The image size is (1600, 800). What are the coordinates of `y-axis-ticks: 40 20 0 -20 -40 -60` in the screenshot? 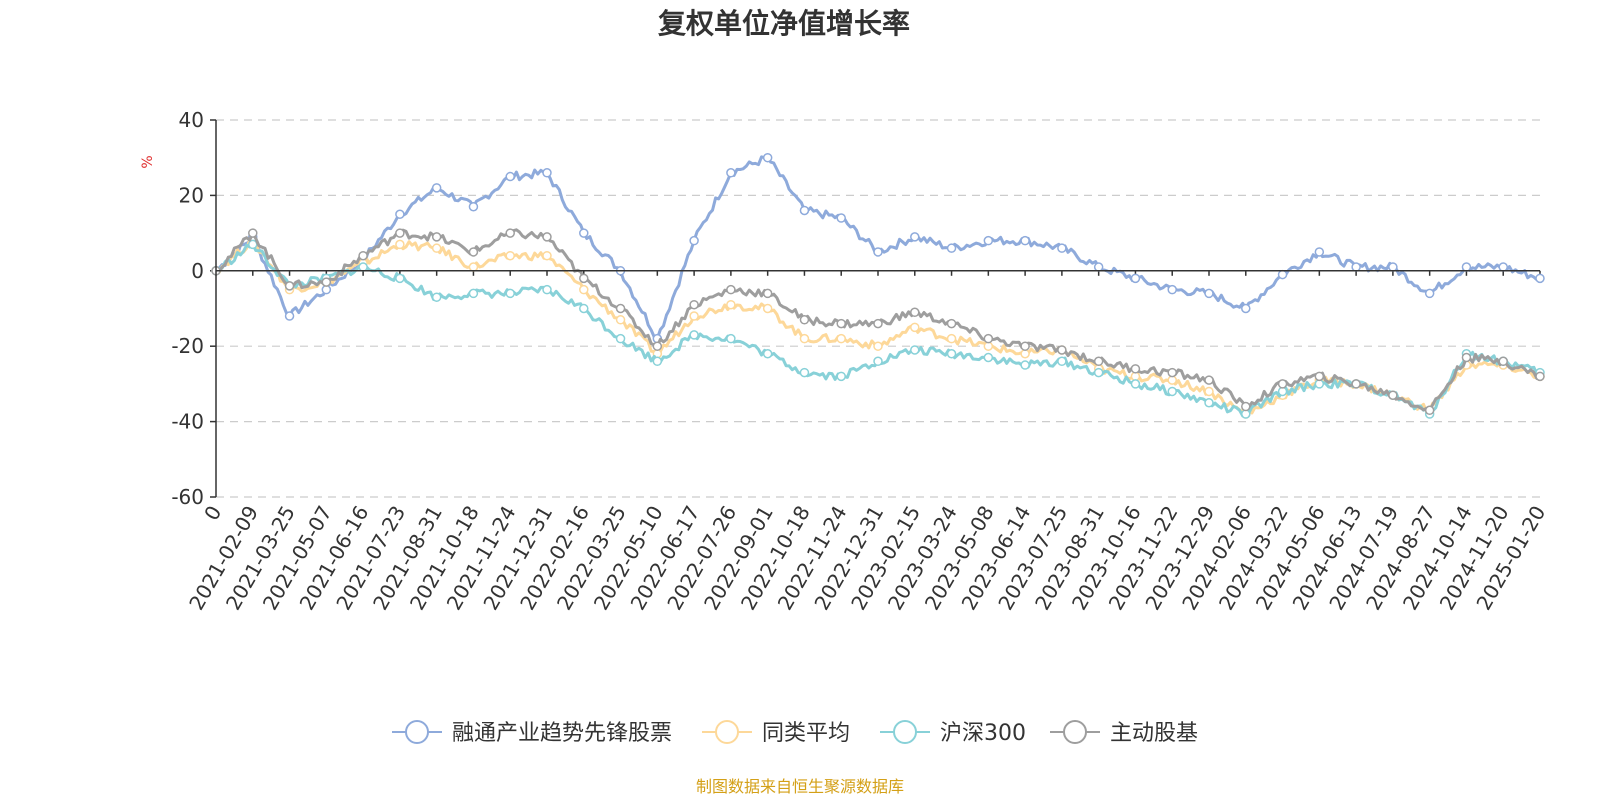 It's located at (193, 308).